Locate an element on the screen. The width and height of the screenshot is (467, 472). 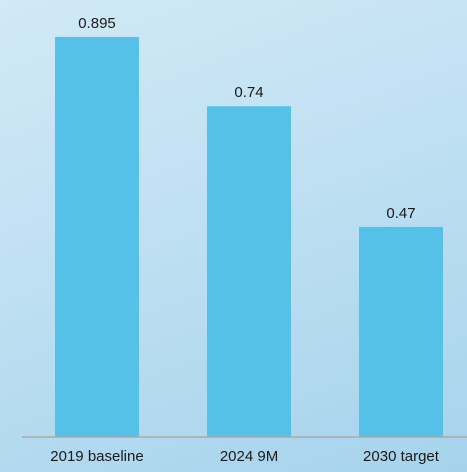
value-label-1: 0.74 is located at coordinates (248, 92).